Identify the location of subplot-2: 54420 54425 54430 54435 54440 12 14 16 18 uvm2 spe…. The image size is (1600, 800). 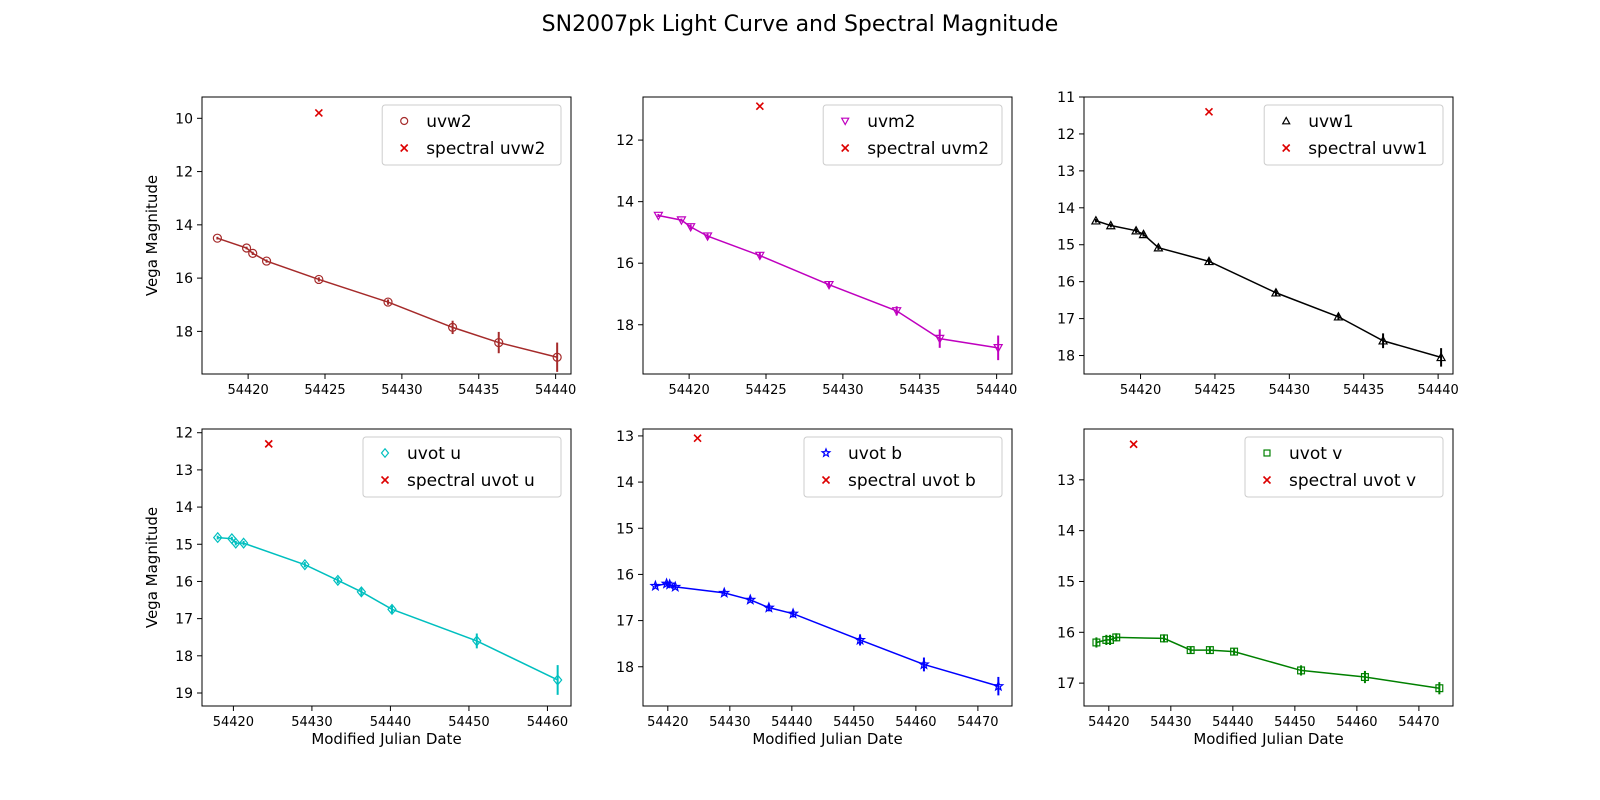
(816, 247).